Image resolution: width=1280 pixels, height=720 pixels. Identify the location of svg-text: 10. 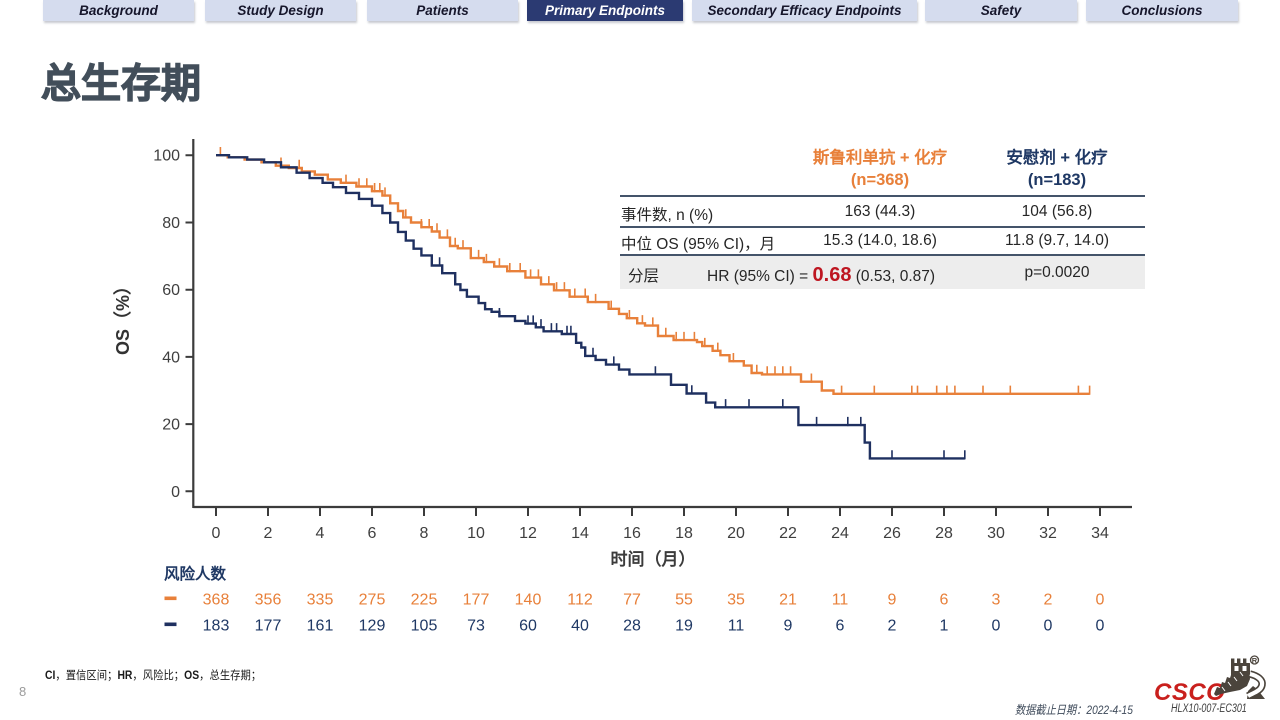
(476, 533).